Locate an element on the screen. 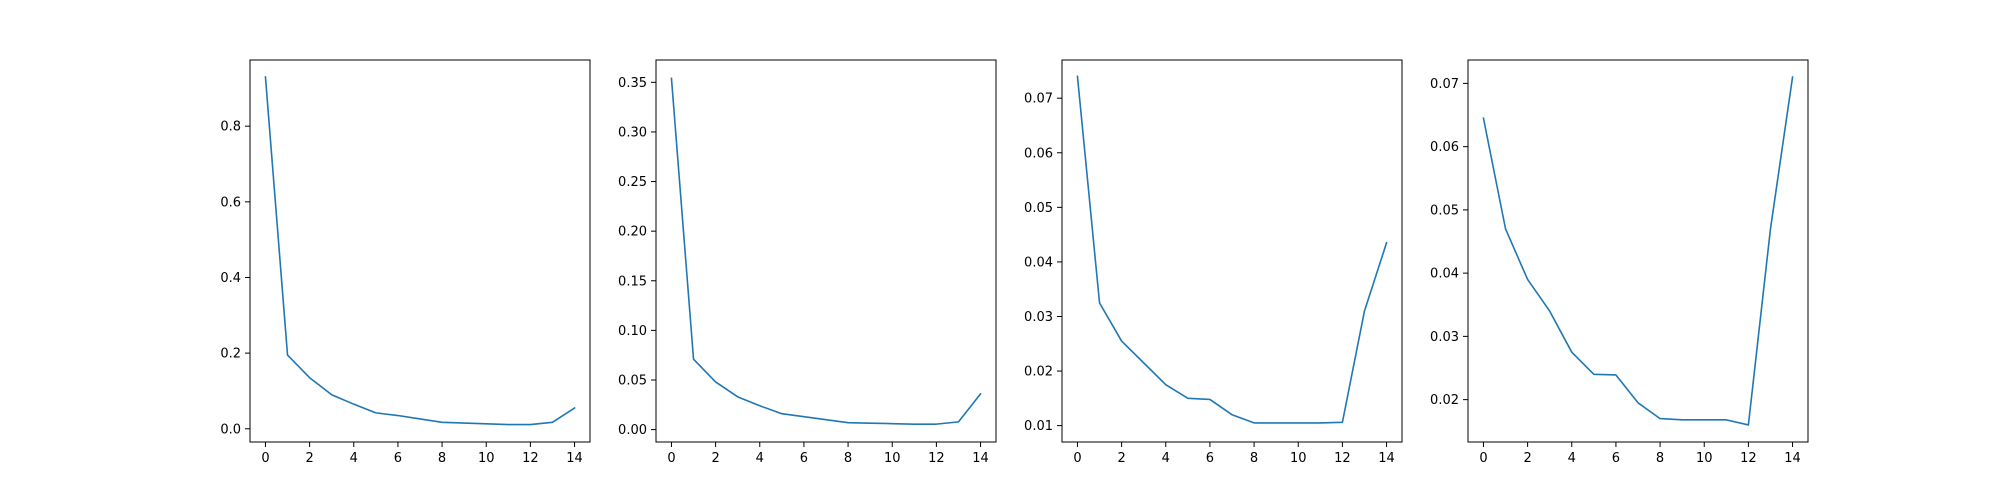 This screenshot has width=2000, height=500. y-tick-label: 0.0 is located at coordinates (230, 429).